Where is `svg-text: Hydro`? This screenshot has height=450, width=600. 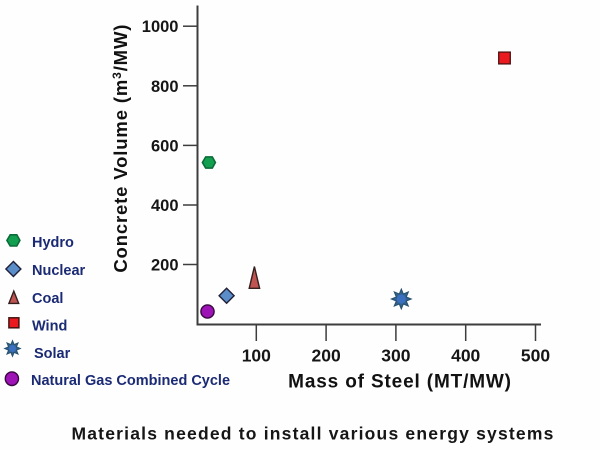
svg-text: Hydro is located at coordinates (53, 243).